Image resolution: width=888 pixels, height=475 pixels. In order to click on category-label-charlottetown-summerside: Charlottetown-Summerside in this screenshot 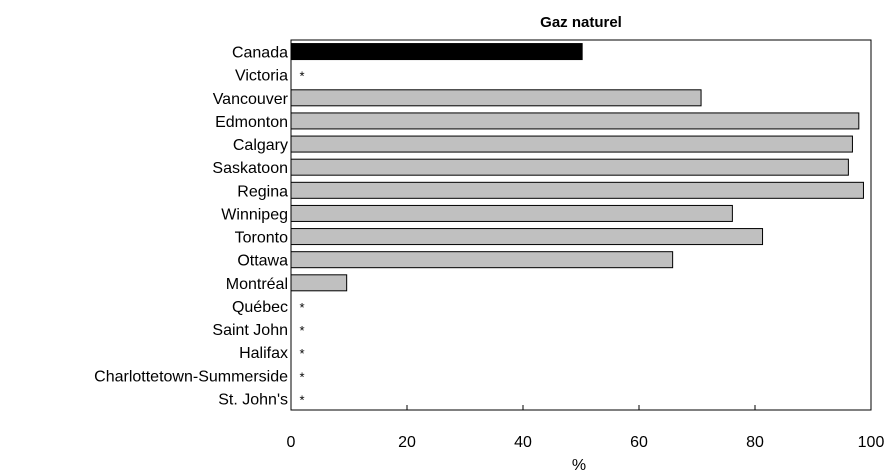, I will do `click(191, 376)`.